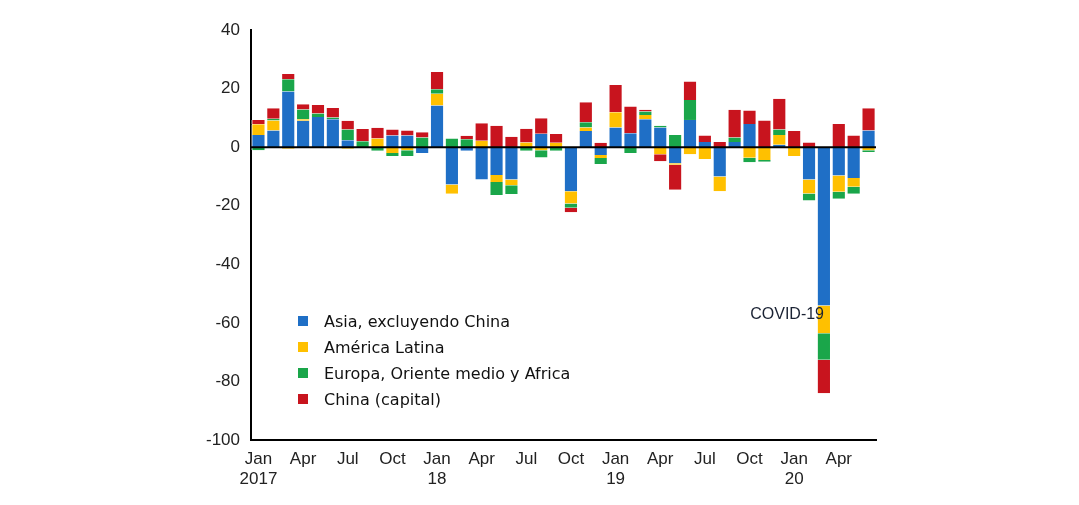  What do you see at coordinates (235, 146) in the screenshot?
I see `y-tick-label: 0` at bounding box center [235, 146].